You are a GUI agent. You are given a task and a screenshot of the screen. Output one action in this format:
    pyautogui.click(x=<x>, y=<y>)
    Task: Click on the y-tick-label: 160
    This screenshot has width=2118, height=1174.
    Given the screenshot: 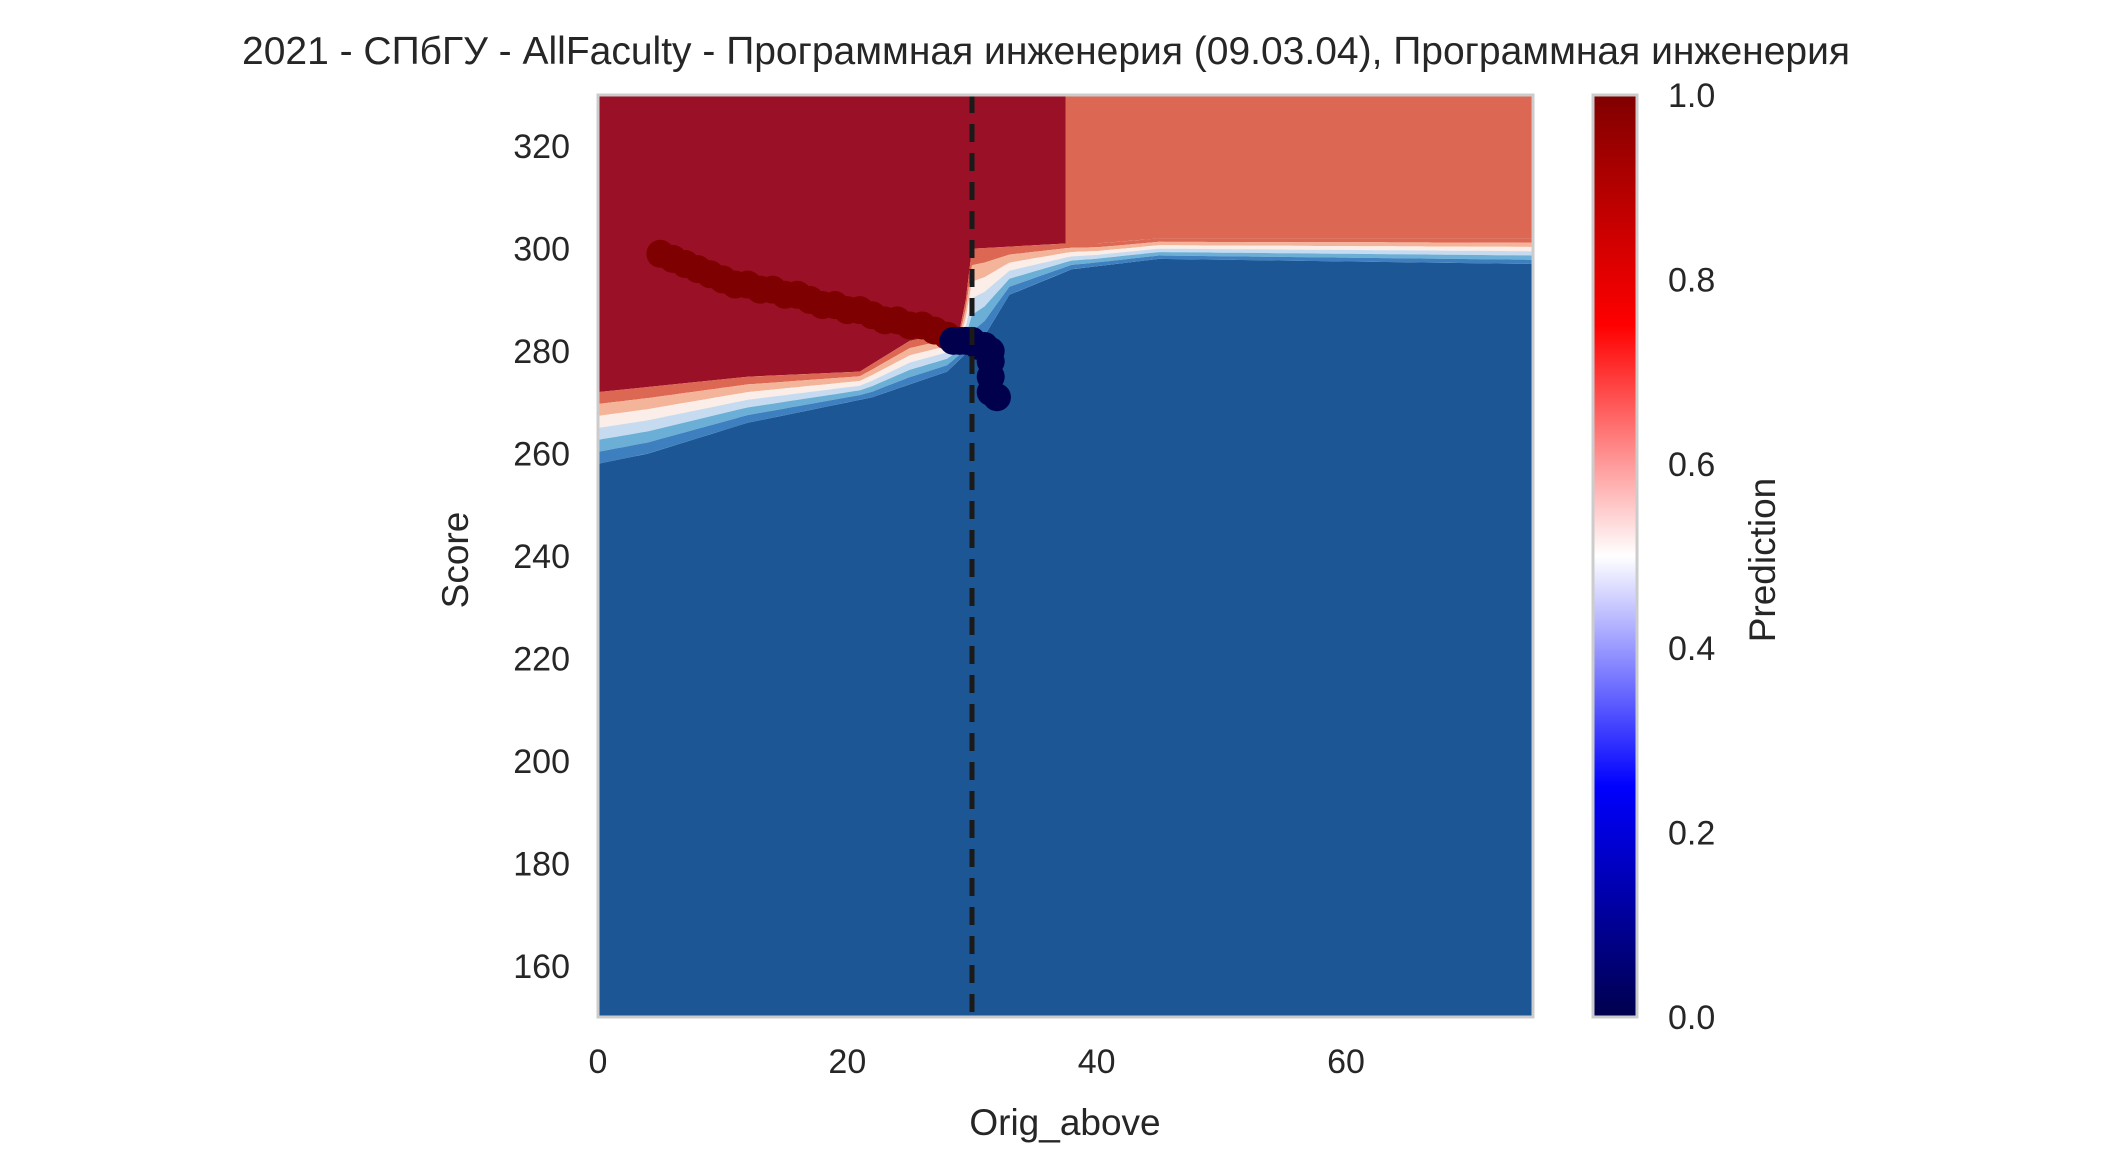 What is the action you would take?
    pyautogui.click(x=541, y=967)
    